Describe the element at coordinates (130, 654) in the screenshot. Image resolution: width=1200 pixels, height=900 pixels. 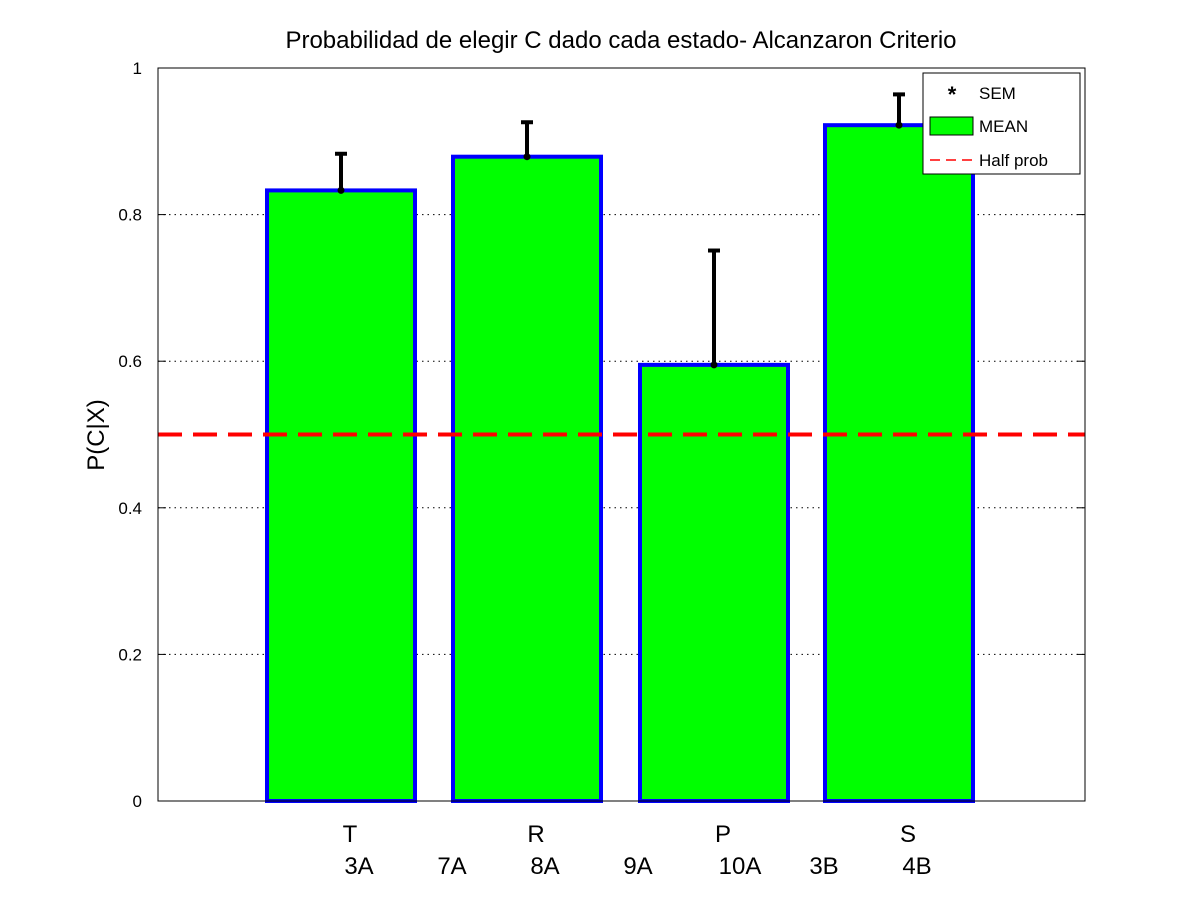
I see `y-tick-label: 0.2` at that location.